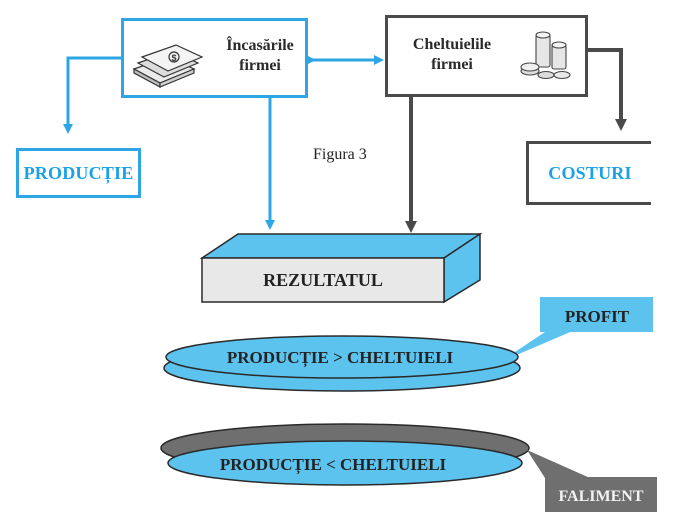 This screenshot has width=675, height=521. Describe the element at coordinates (600, 496) in the screenshot. I see `faliment-label: FALIMENT` at that location.